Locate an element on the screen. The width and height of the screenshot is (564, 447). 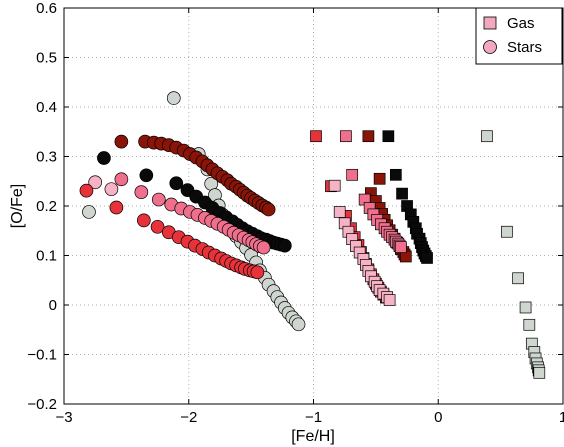
y-tick-label: 0.5 is located at coordinates (46, 58).